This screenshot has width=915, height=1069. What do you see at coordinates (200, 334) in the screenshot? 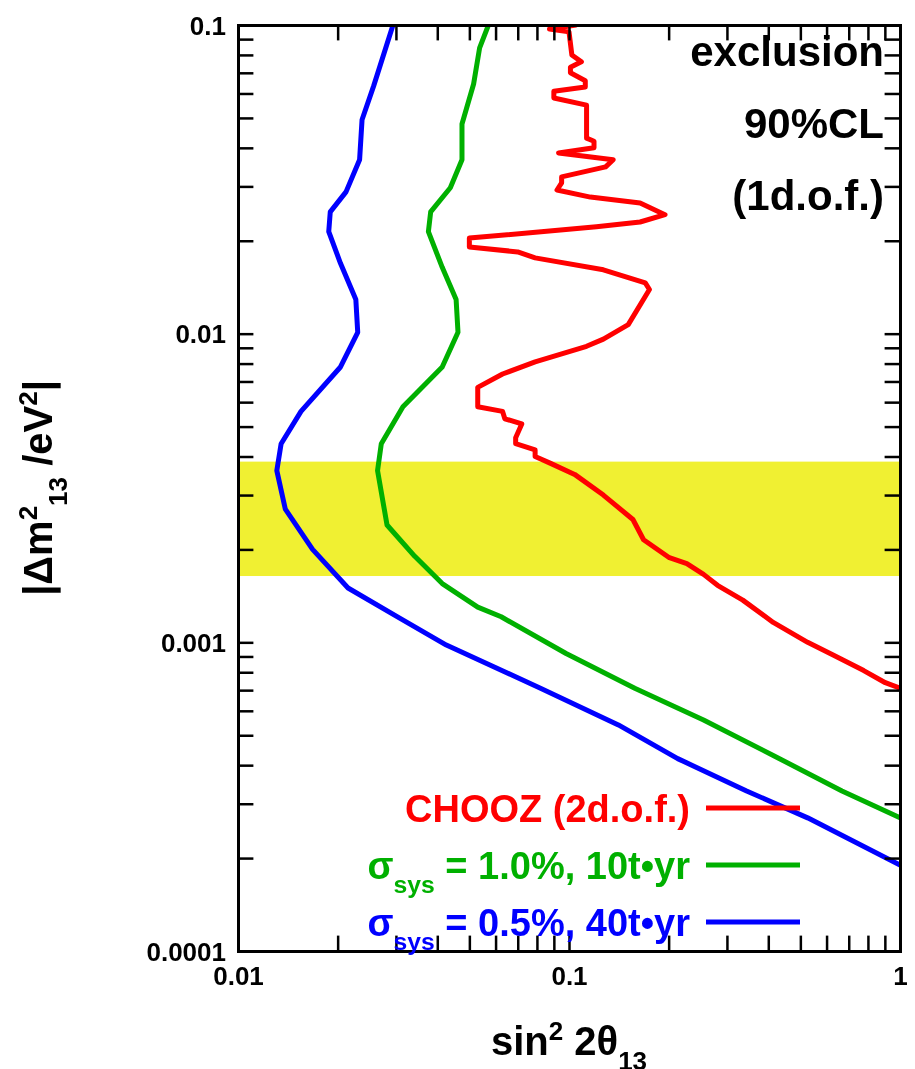
I see `y-tick-label: 0.01` at bounding box center [200, 334].